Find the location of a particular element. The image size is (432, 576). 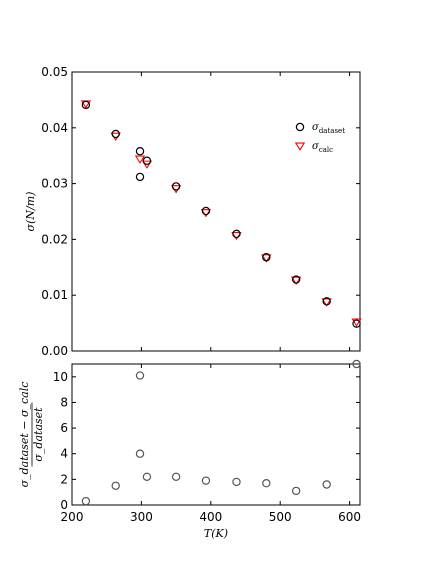

top-y-axis-label: σ(N/m) is located at coordinates (30, 212).